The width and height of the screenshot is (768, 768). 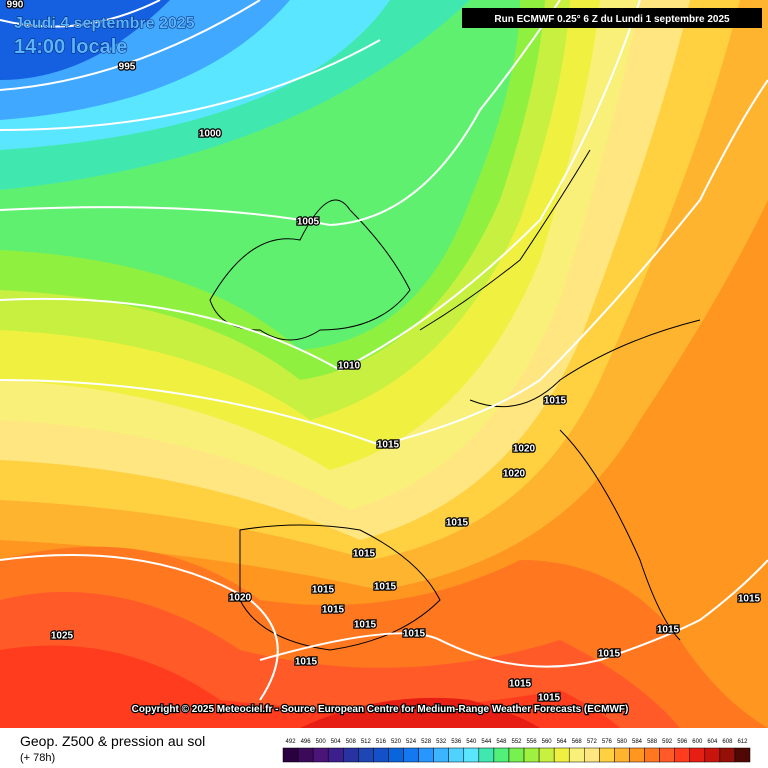 I want to click on coastline, so click(x=310, y=270).